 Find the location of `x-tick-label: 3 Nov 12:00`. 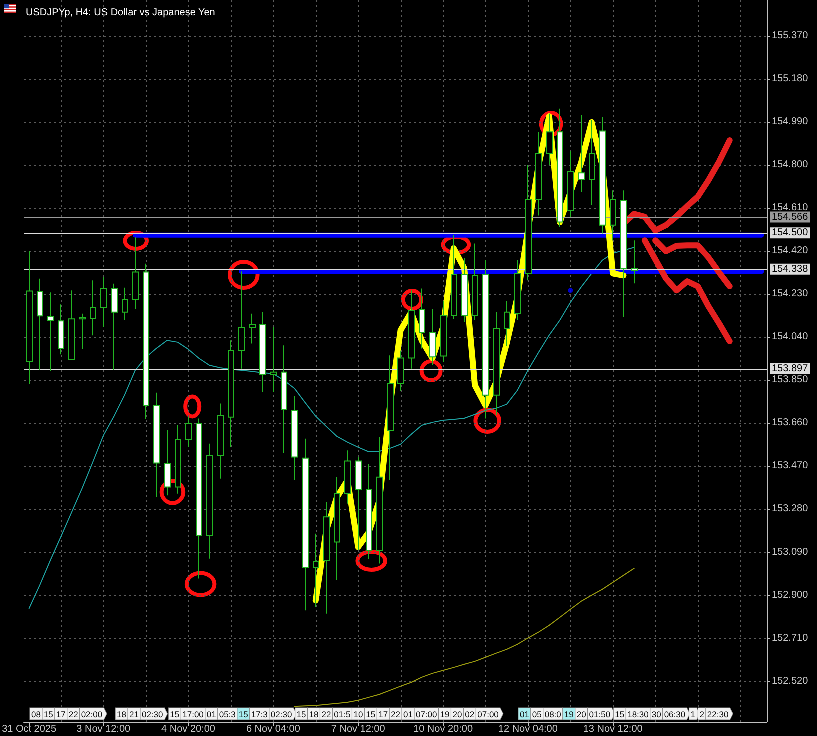

x-tick-label: 3 Nov 12:00 is located at coordinates (104, 729).